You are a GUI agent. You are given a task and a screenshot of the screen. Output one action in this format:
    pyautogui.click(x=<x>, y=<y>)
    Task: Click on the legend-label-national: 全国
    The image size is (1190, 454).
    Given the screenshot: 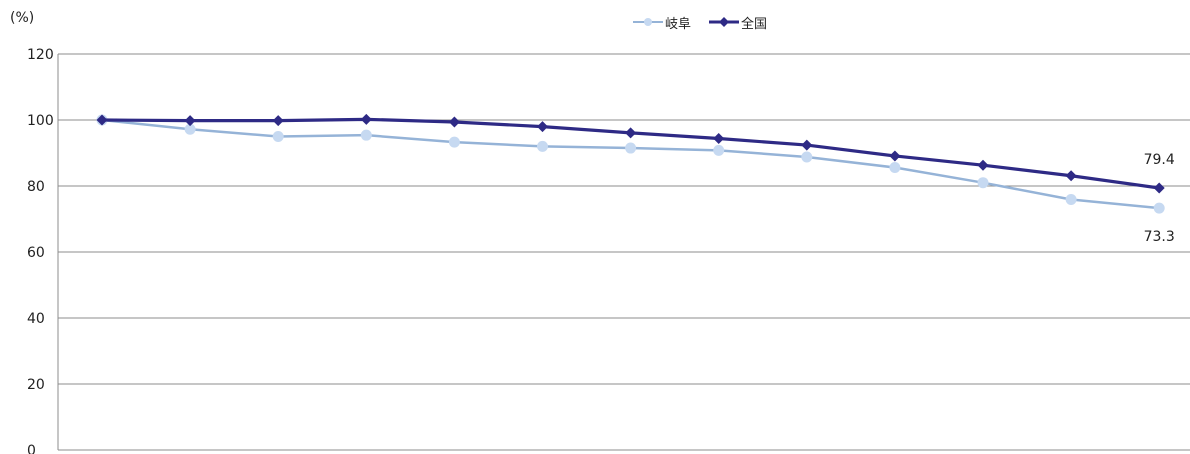 What is the action you would take?
    pyautogui.click(x=754, y=24)
    